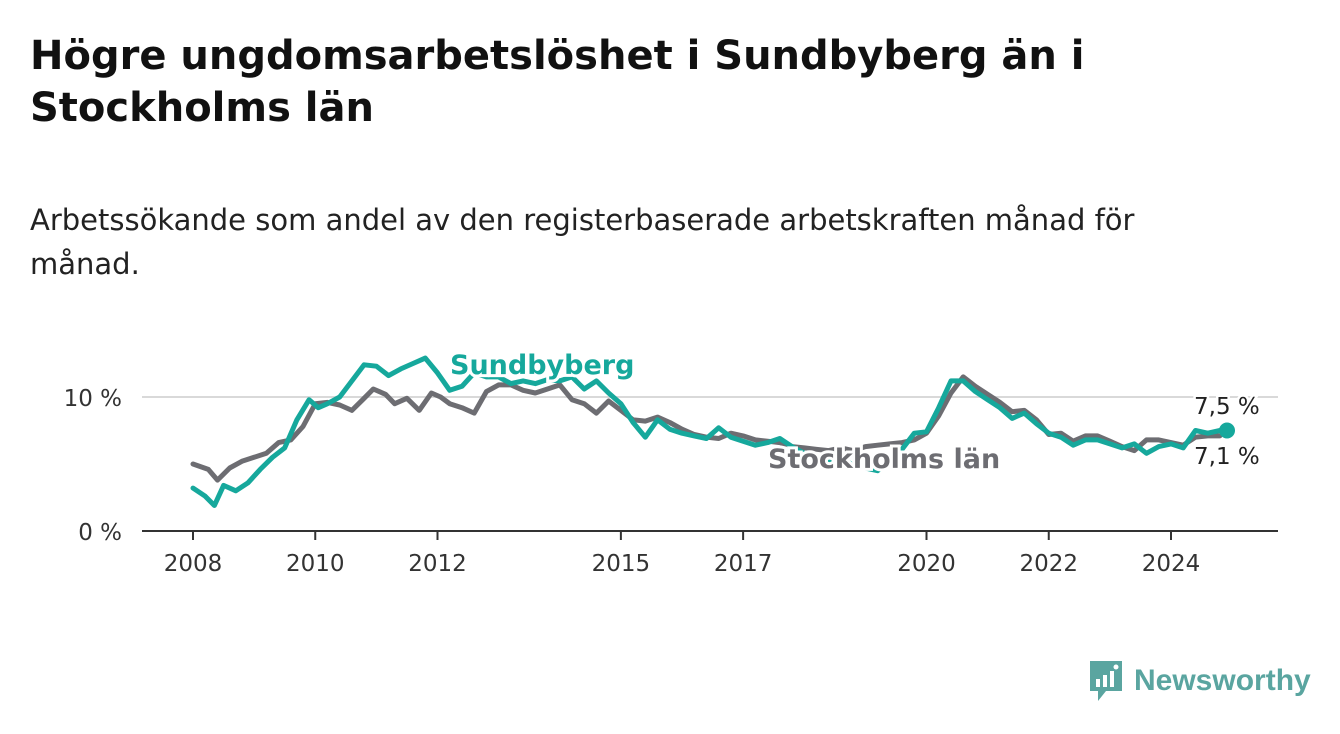 This screenshot has height=734, width=1340. What do you see at coordinates (542, 365) in the screenshot?
I see `series-label-sundbyberg: Sundbyberg` at bounding box center [542, 365].